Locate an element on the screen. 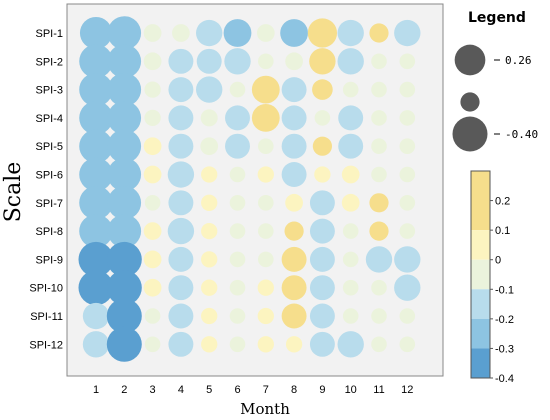 This screenshot has height=420, width=550. x-tick-label: 9 is located at coordinates (322, 390).